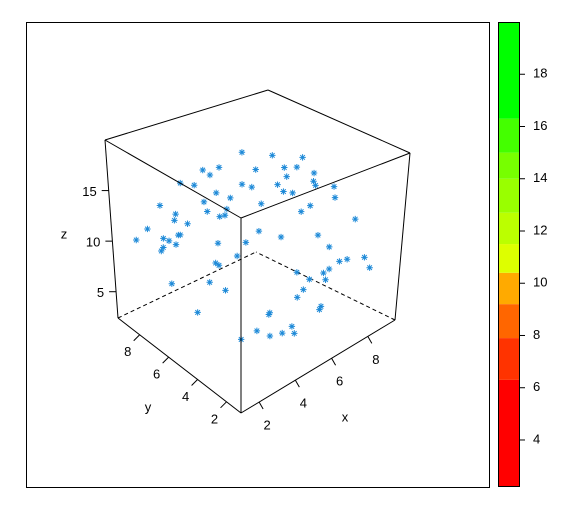  What do you see at coordinates (540, 229) in the screenshot?
I see `colorbar-tick-label: 12` at bounding box center [540, 229].